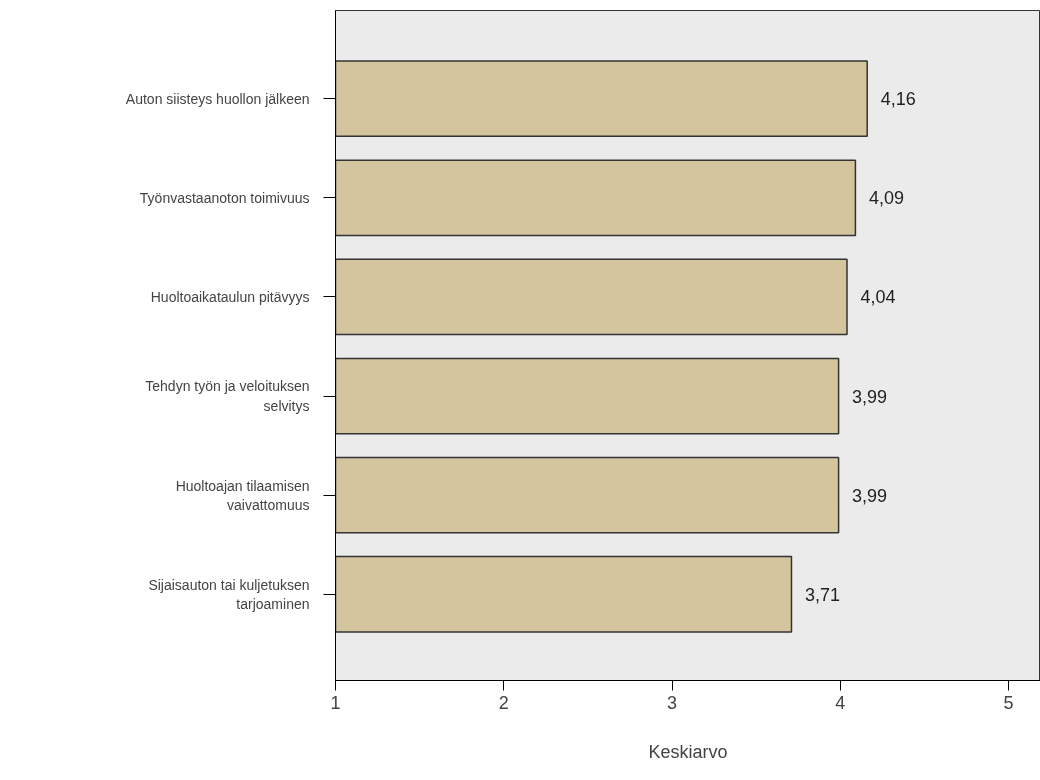 The height and width of the screenshot is (780, 1040). Describe the element at coordinates (217, 98) in the screenshot. I see `y-tick-label: Auton siisteys huollon jälkeen` at that location.